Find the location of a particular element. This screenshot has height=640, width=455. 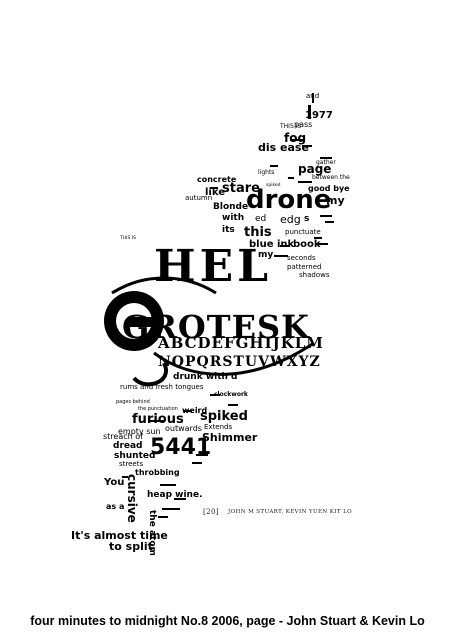

word-concrete: concrete is located at coordinates (217, 179).